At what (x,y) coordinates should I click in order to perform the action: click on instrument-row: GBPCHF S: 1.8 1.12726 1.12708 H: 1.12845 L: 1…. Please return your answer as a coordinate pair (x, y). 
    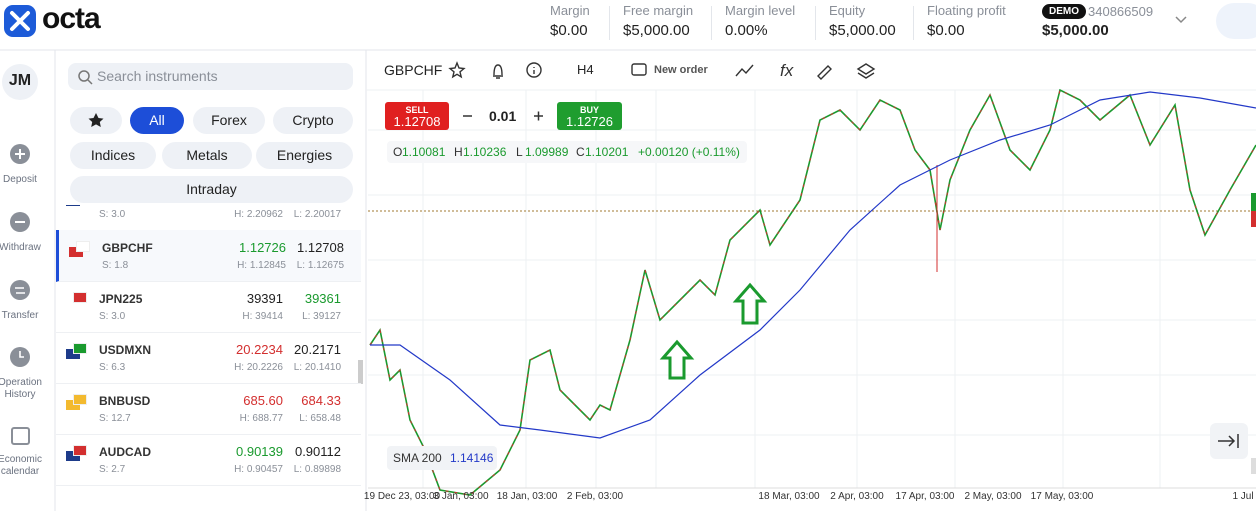
    Looking at the image, I should click on (208, 256).